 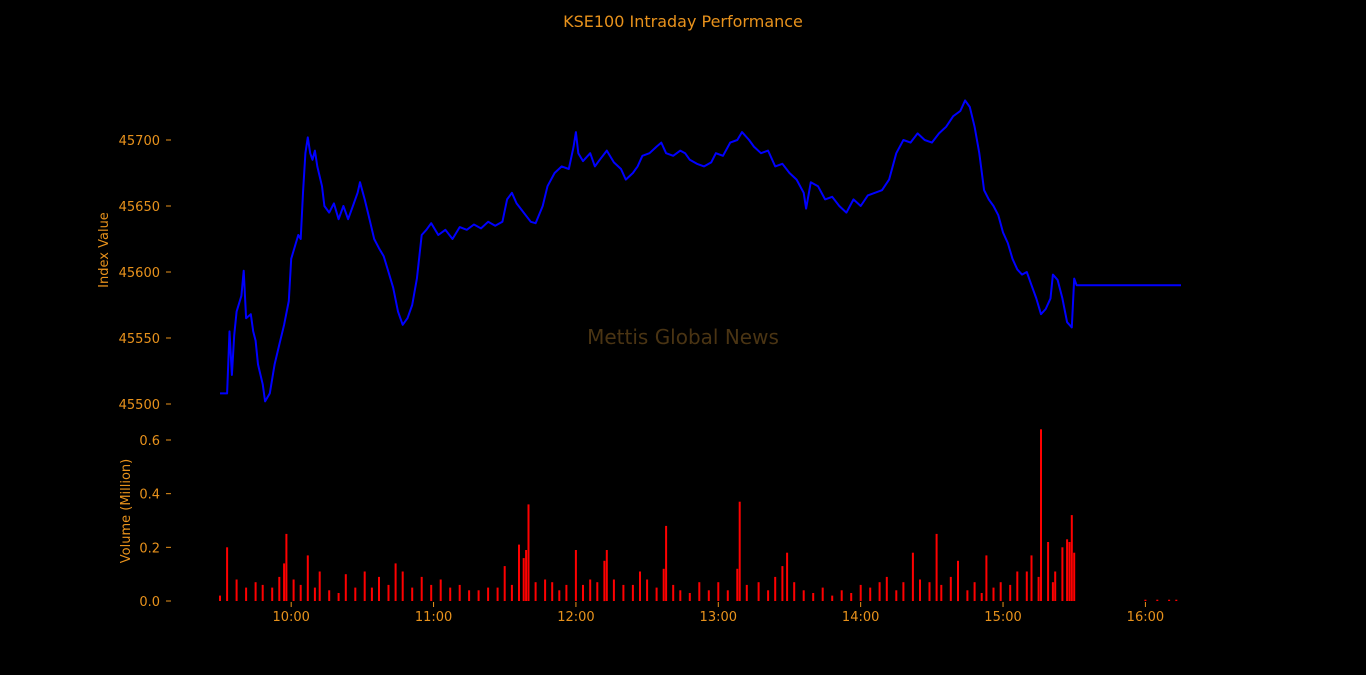 What do you see at coordinates (126, 511) in the screenshot?
I see `volume-y-axis-label: Volume (Million)` at bounding box center [126, 511].